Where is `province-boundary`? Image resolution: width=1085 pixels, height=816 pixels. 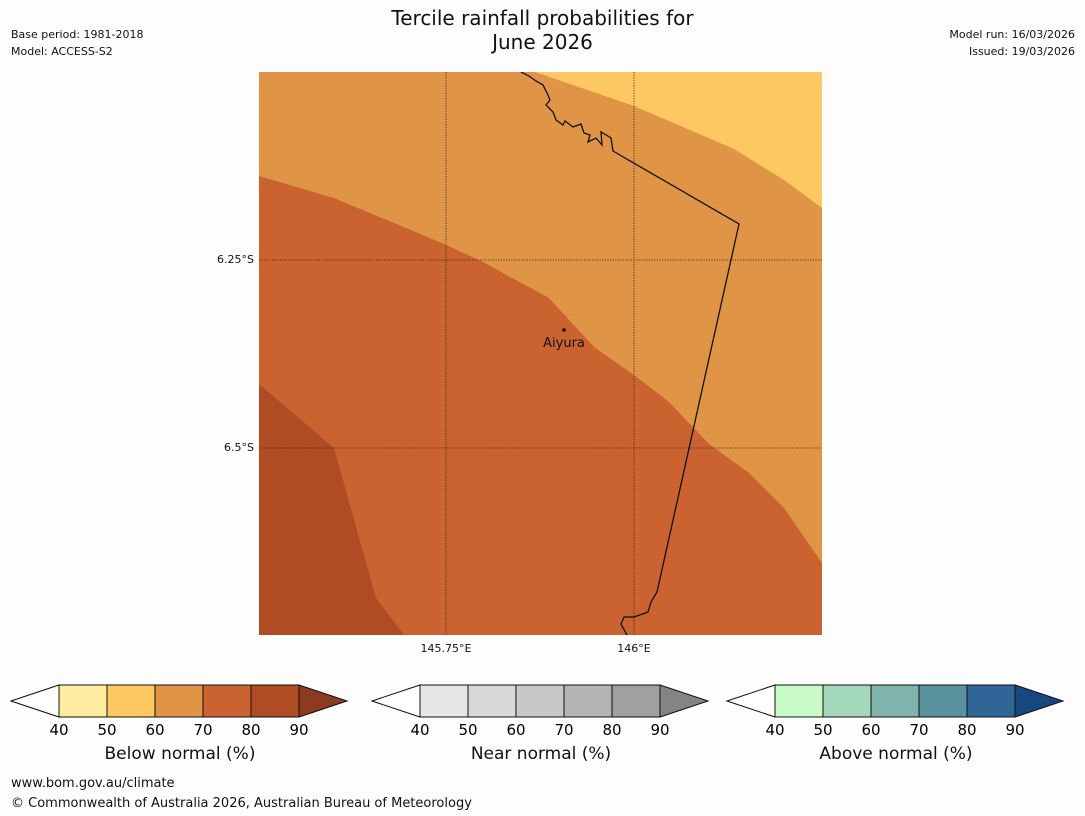
province-boundary is located at coordinates (630, 353).